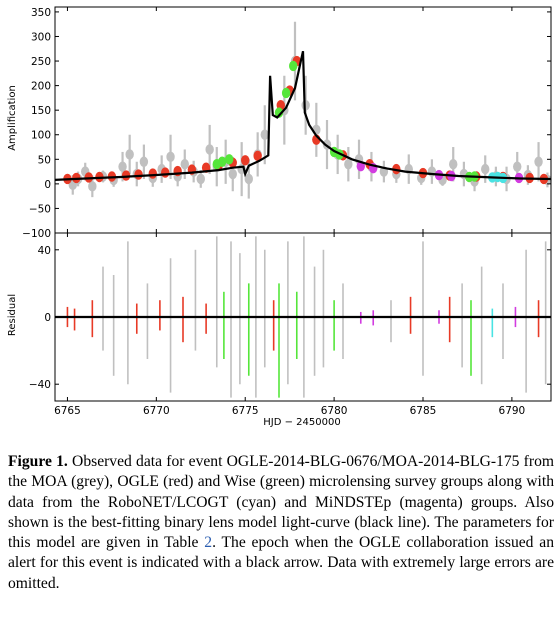 The image size is (560, 640). What do you see at coordinates (36, 234) in the screenshot?
I see `y-tick-label: −100` at bounding box center [36, 234].